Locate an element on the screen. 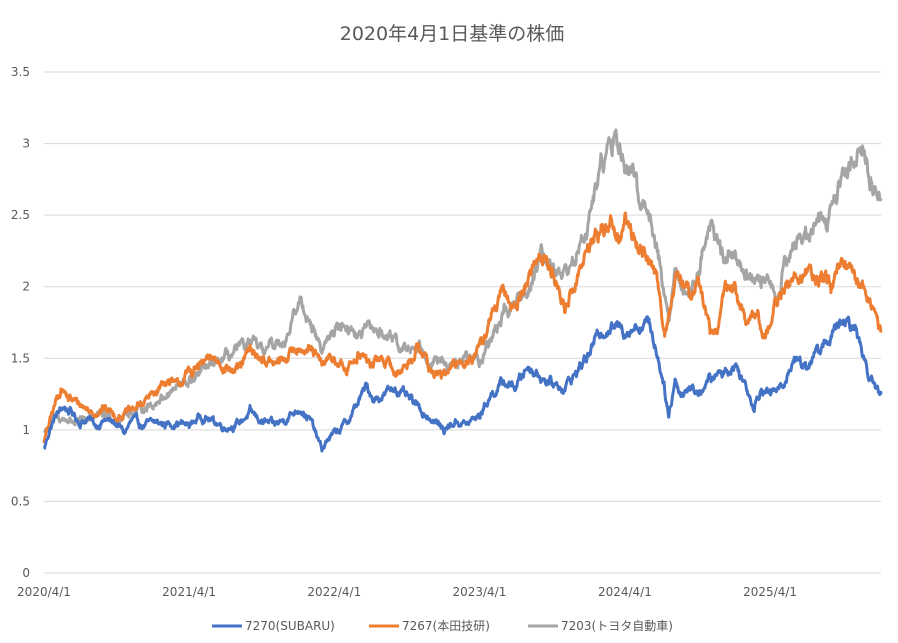 This screenshot has height=643, width=898. y-tick-label: 3 is located at coordinates (26, 144).